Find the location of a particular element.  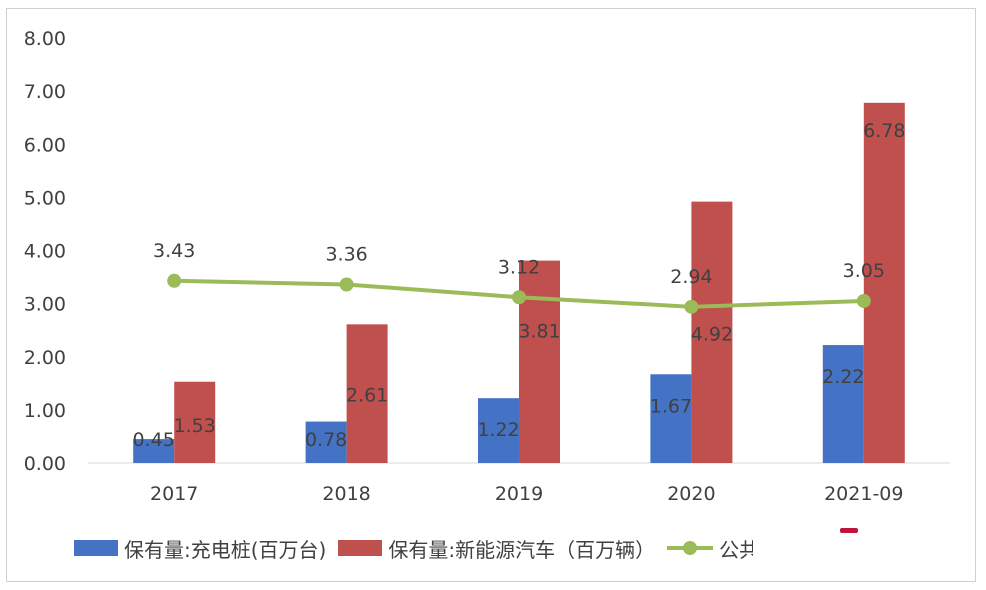

data-label-ratio: 2.94 is located at coordinates (691, 277).